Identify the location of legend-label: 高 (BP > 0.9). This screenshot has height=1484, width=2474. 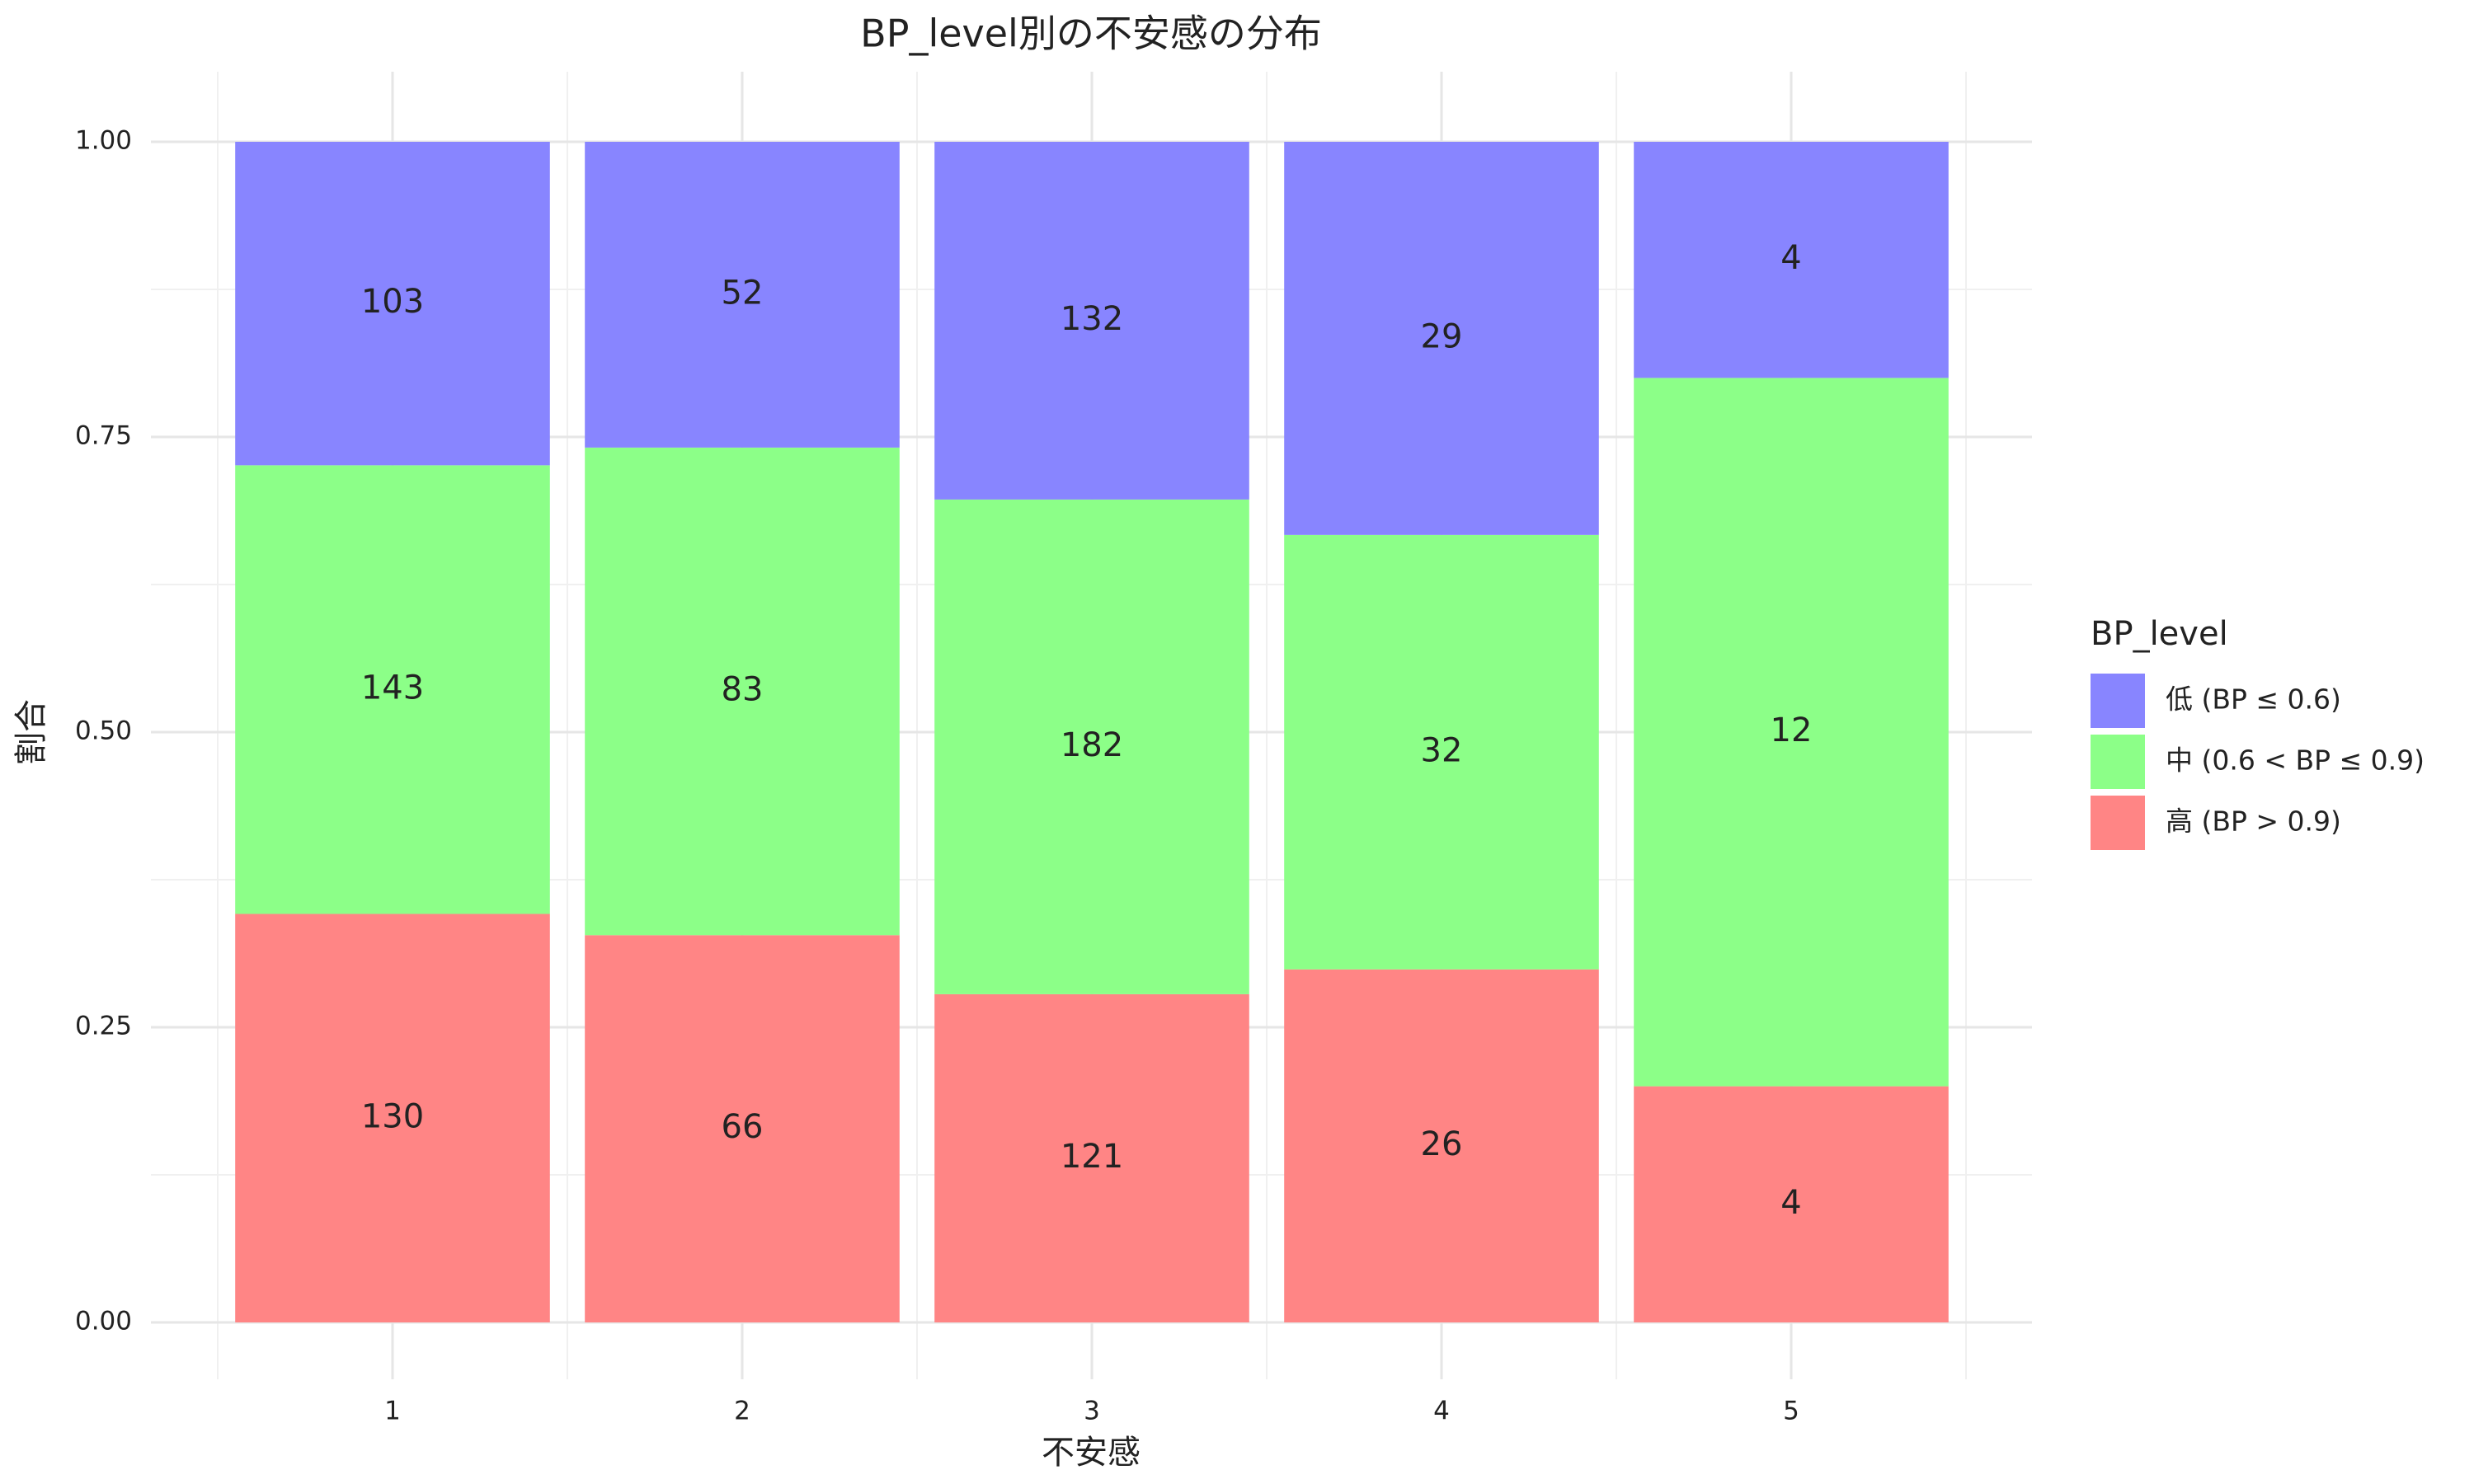
(2253, 821).